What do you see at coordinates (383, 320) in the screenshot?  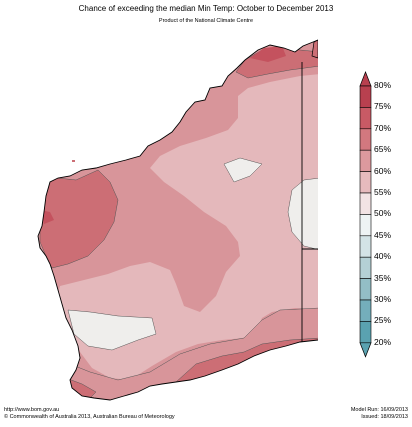 I see `legend-tick: 25%` at bounding box center [383, 320].